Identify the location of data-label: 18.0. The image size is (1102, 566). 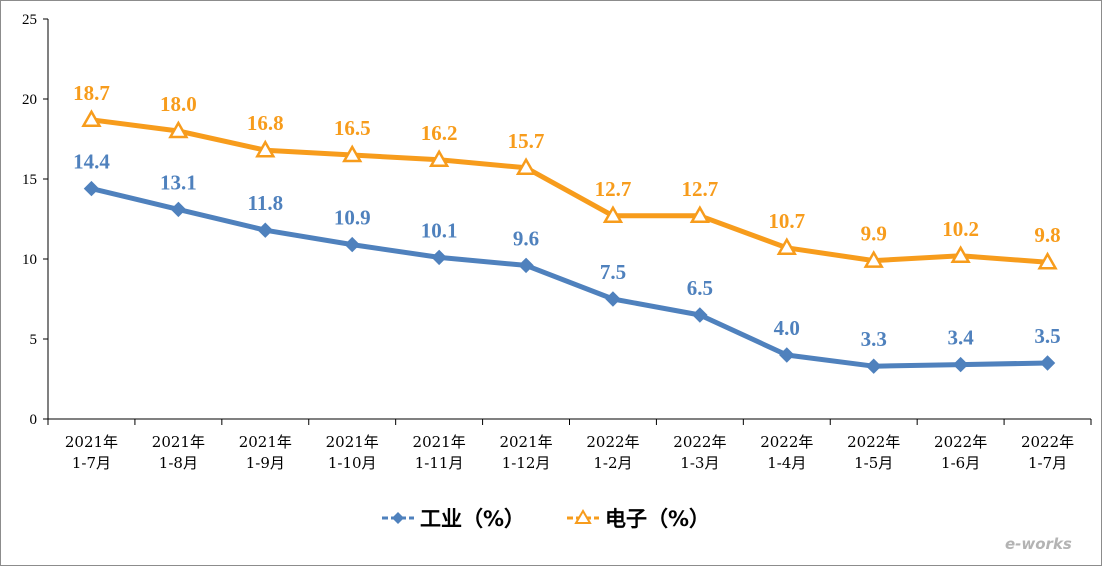
(178, 104).